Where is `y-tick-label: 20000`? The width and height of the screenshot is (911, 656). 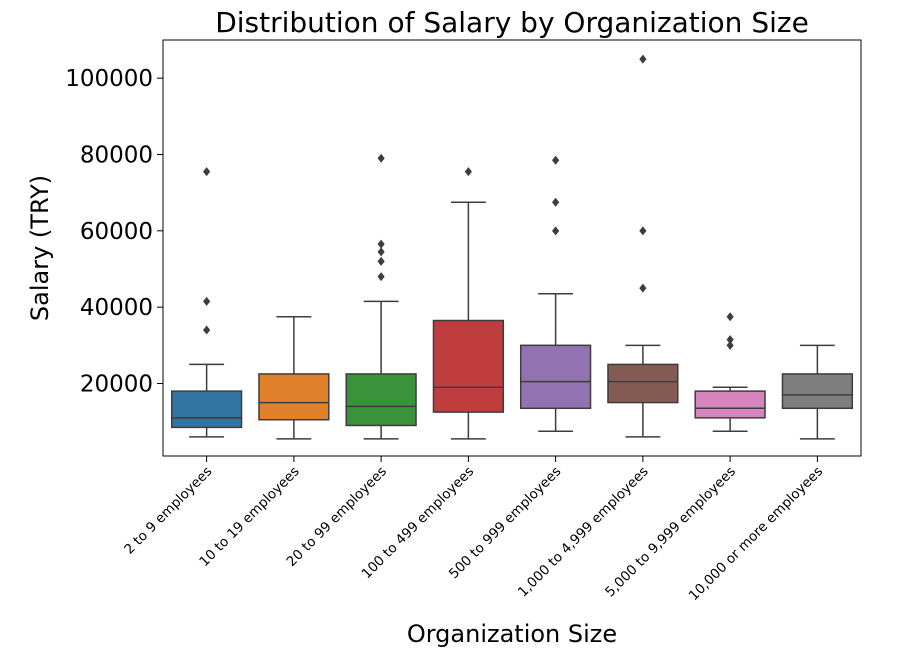 y-tick-label: 20000 is located at coordinates (116, 384).